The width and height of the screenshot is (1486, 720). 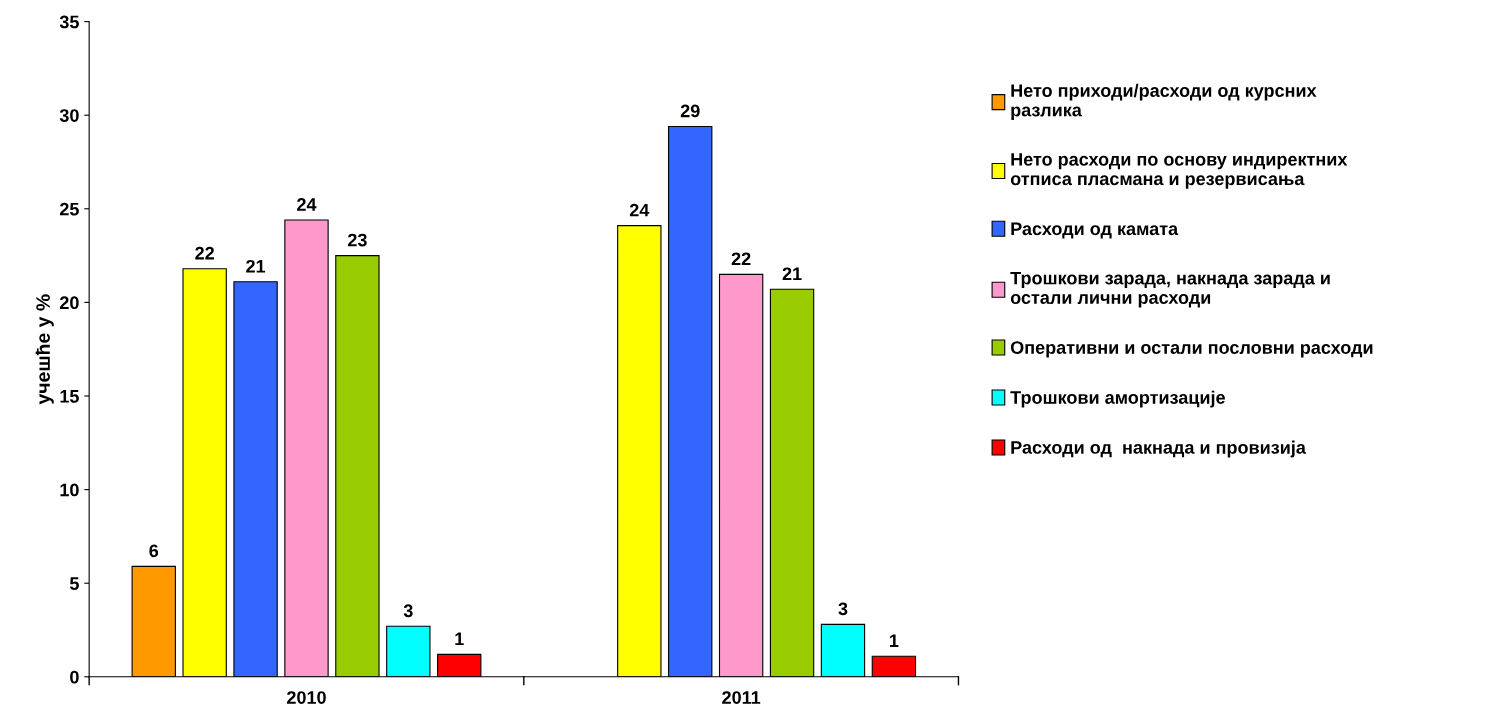 I want to click on legend-label: Нето приходи/расходи од курсних разлика, so click(x=1164, y=101).